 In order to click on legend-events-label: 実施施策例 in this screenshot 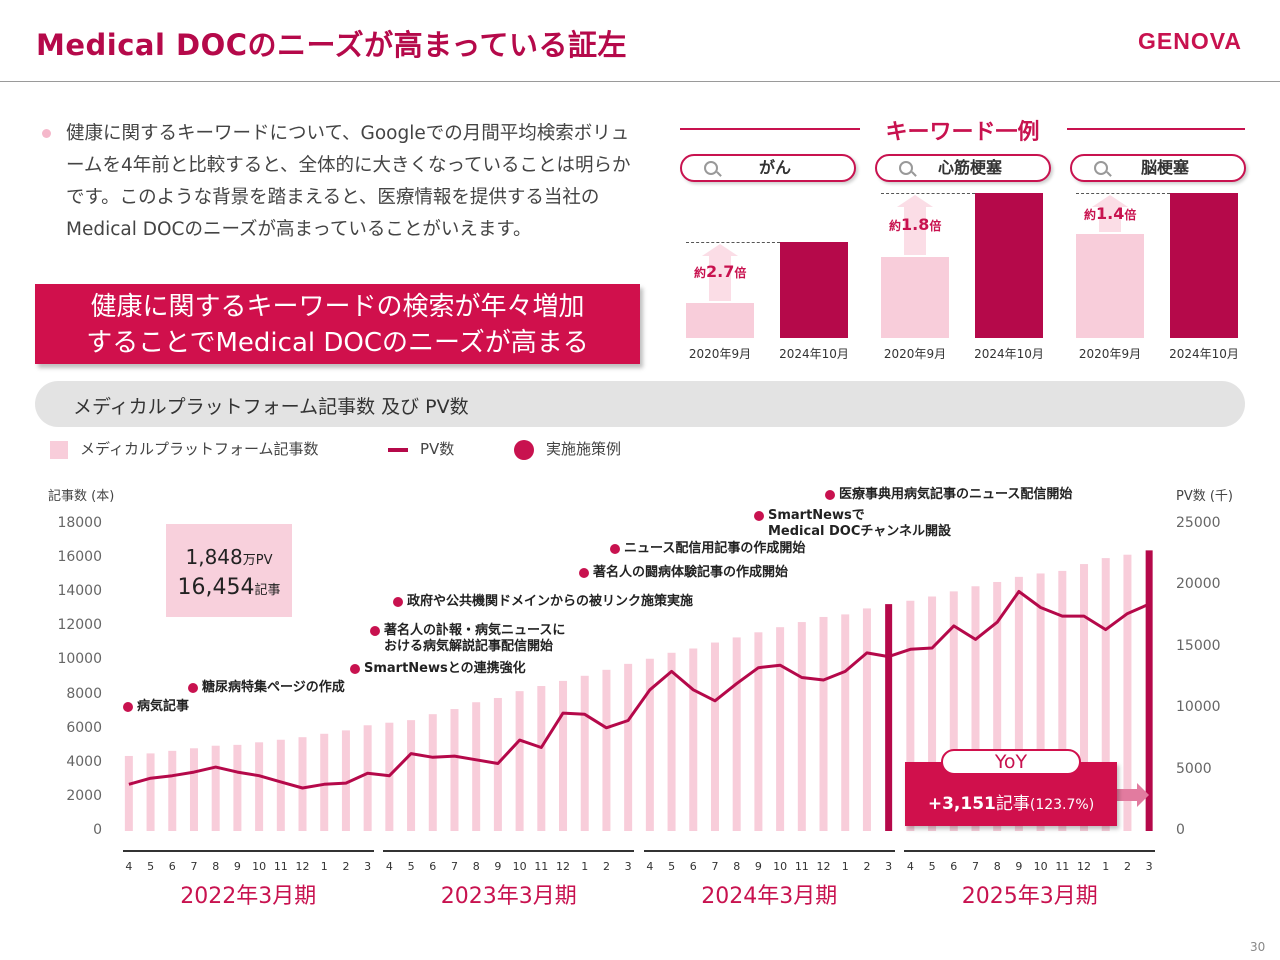, I will do `click(584, 449)`.